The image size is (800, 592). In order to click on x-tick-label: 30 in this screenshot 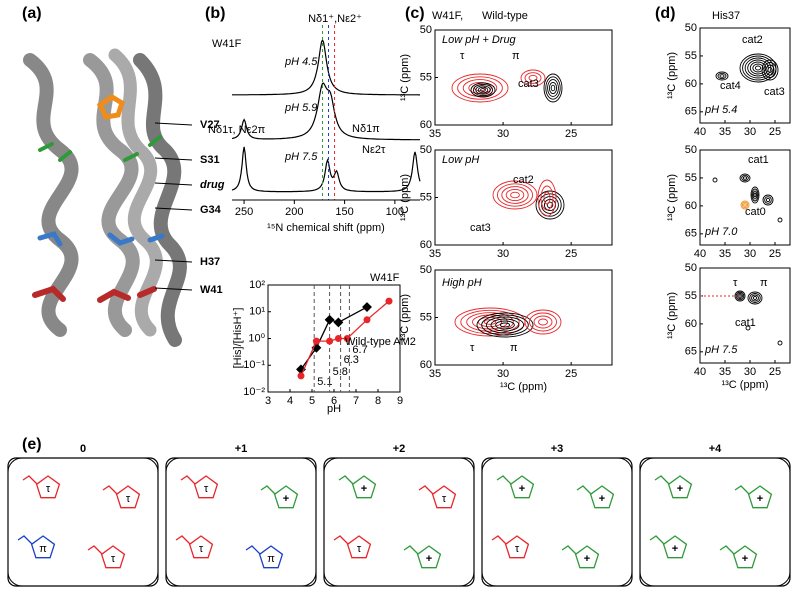, I will do `click(750, 132)`.